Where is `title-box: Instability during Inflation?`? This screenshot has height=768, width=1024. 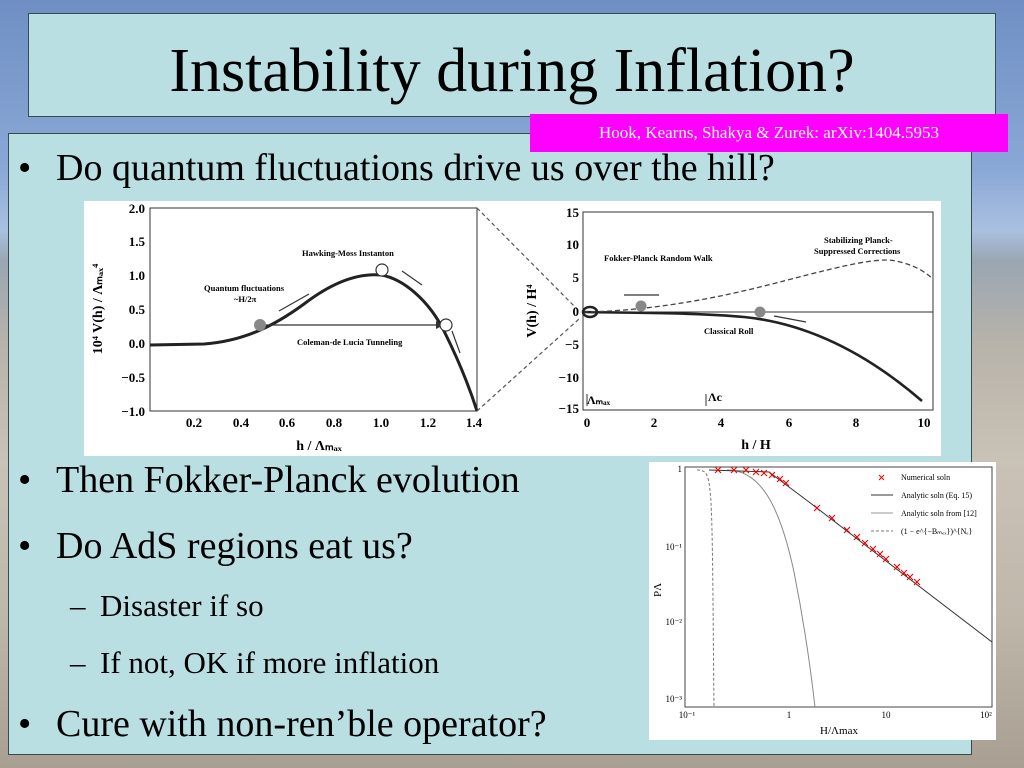
title-box: Instability during Inflation? is located at coordinates (512, 65).